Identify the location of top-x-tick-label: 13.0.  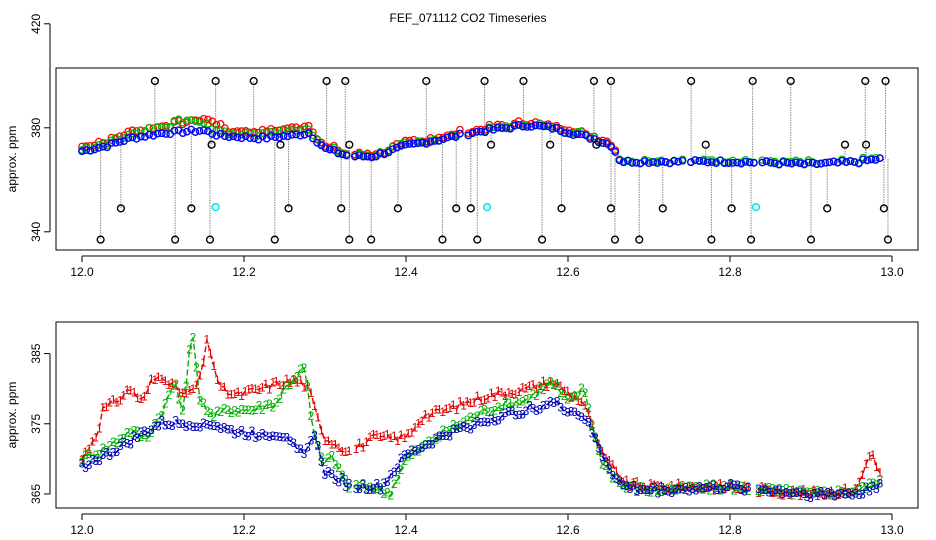
(892, 272).